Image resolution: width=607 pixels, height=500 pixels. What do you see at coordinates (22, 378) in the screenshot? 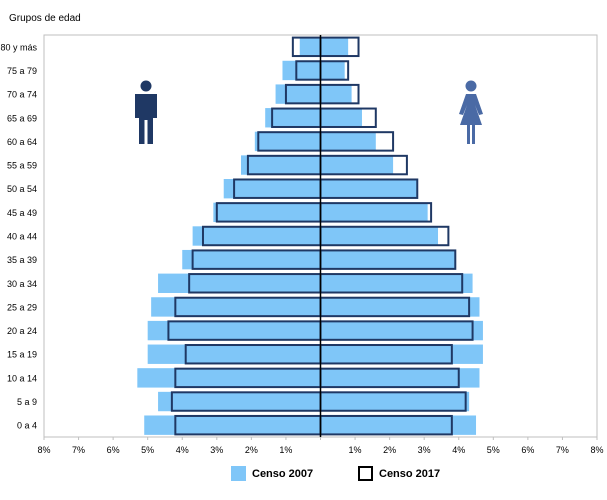
I see `y-tick-label: 10 a 14` at bounding box center [22, 378].